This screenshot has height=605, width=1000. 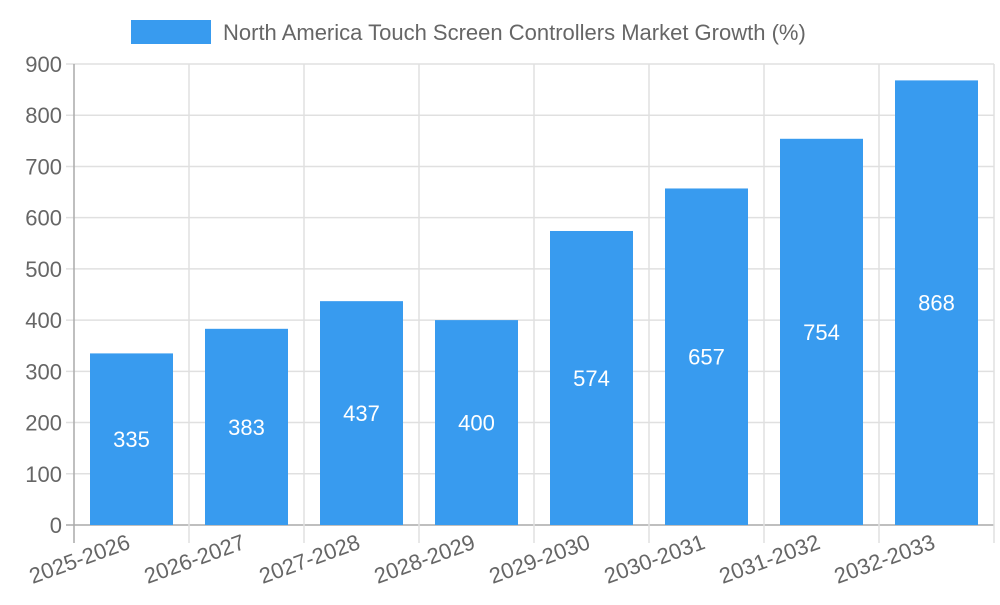 I want to click on legend-swatch, so click(x=171, y=32).